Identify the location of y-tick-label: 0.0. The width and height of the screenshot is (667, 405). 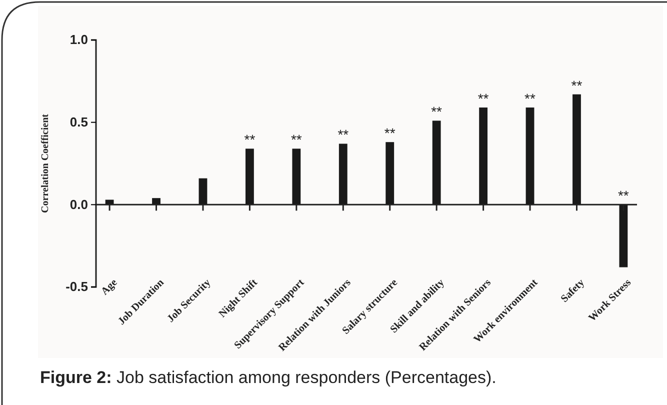
(79, 204).